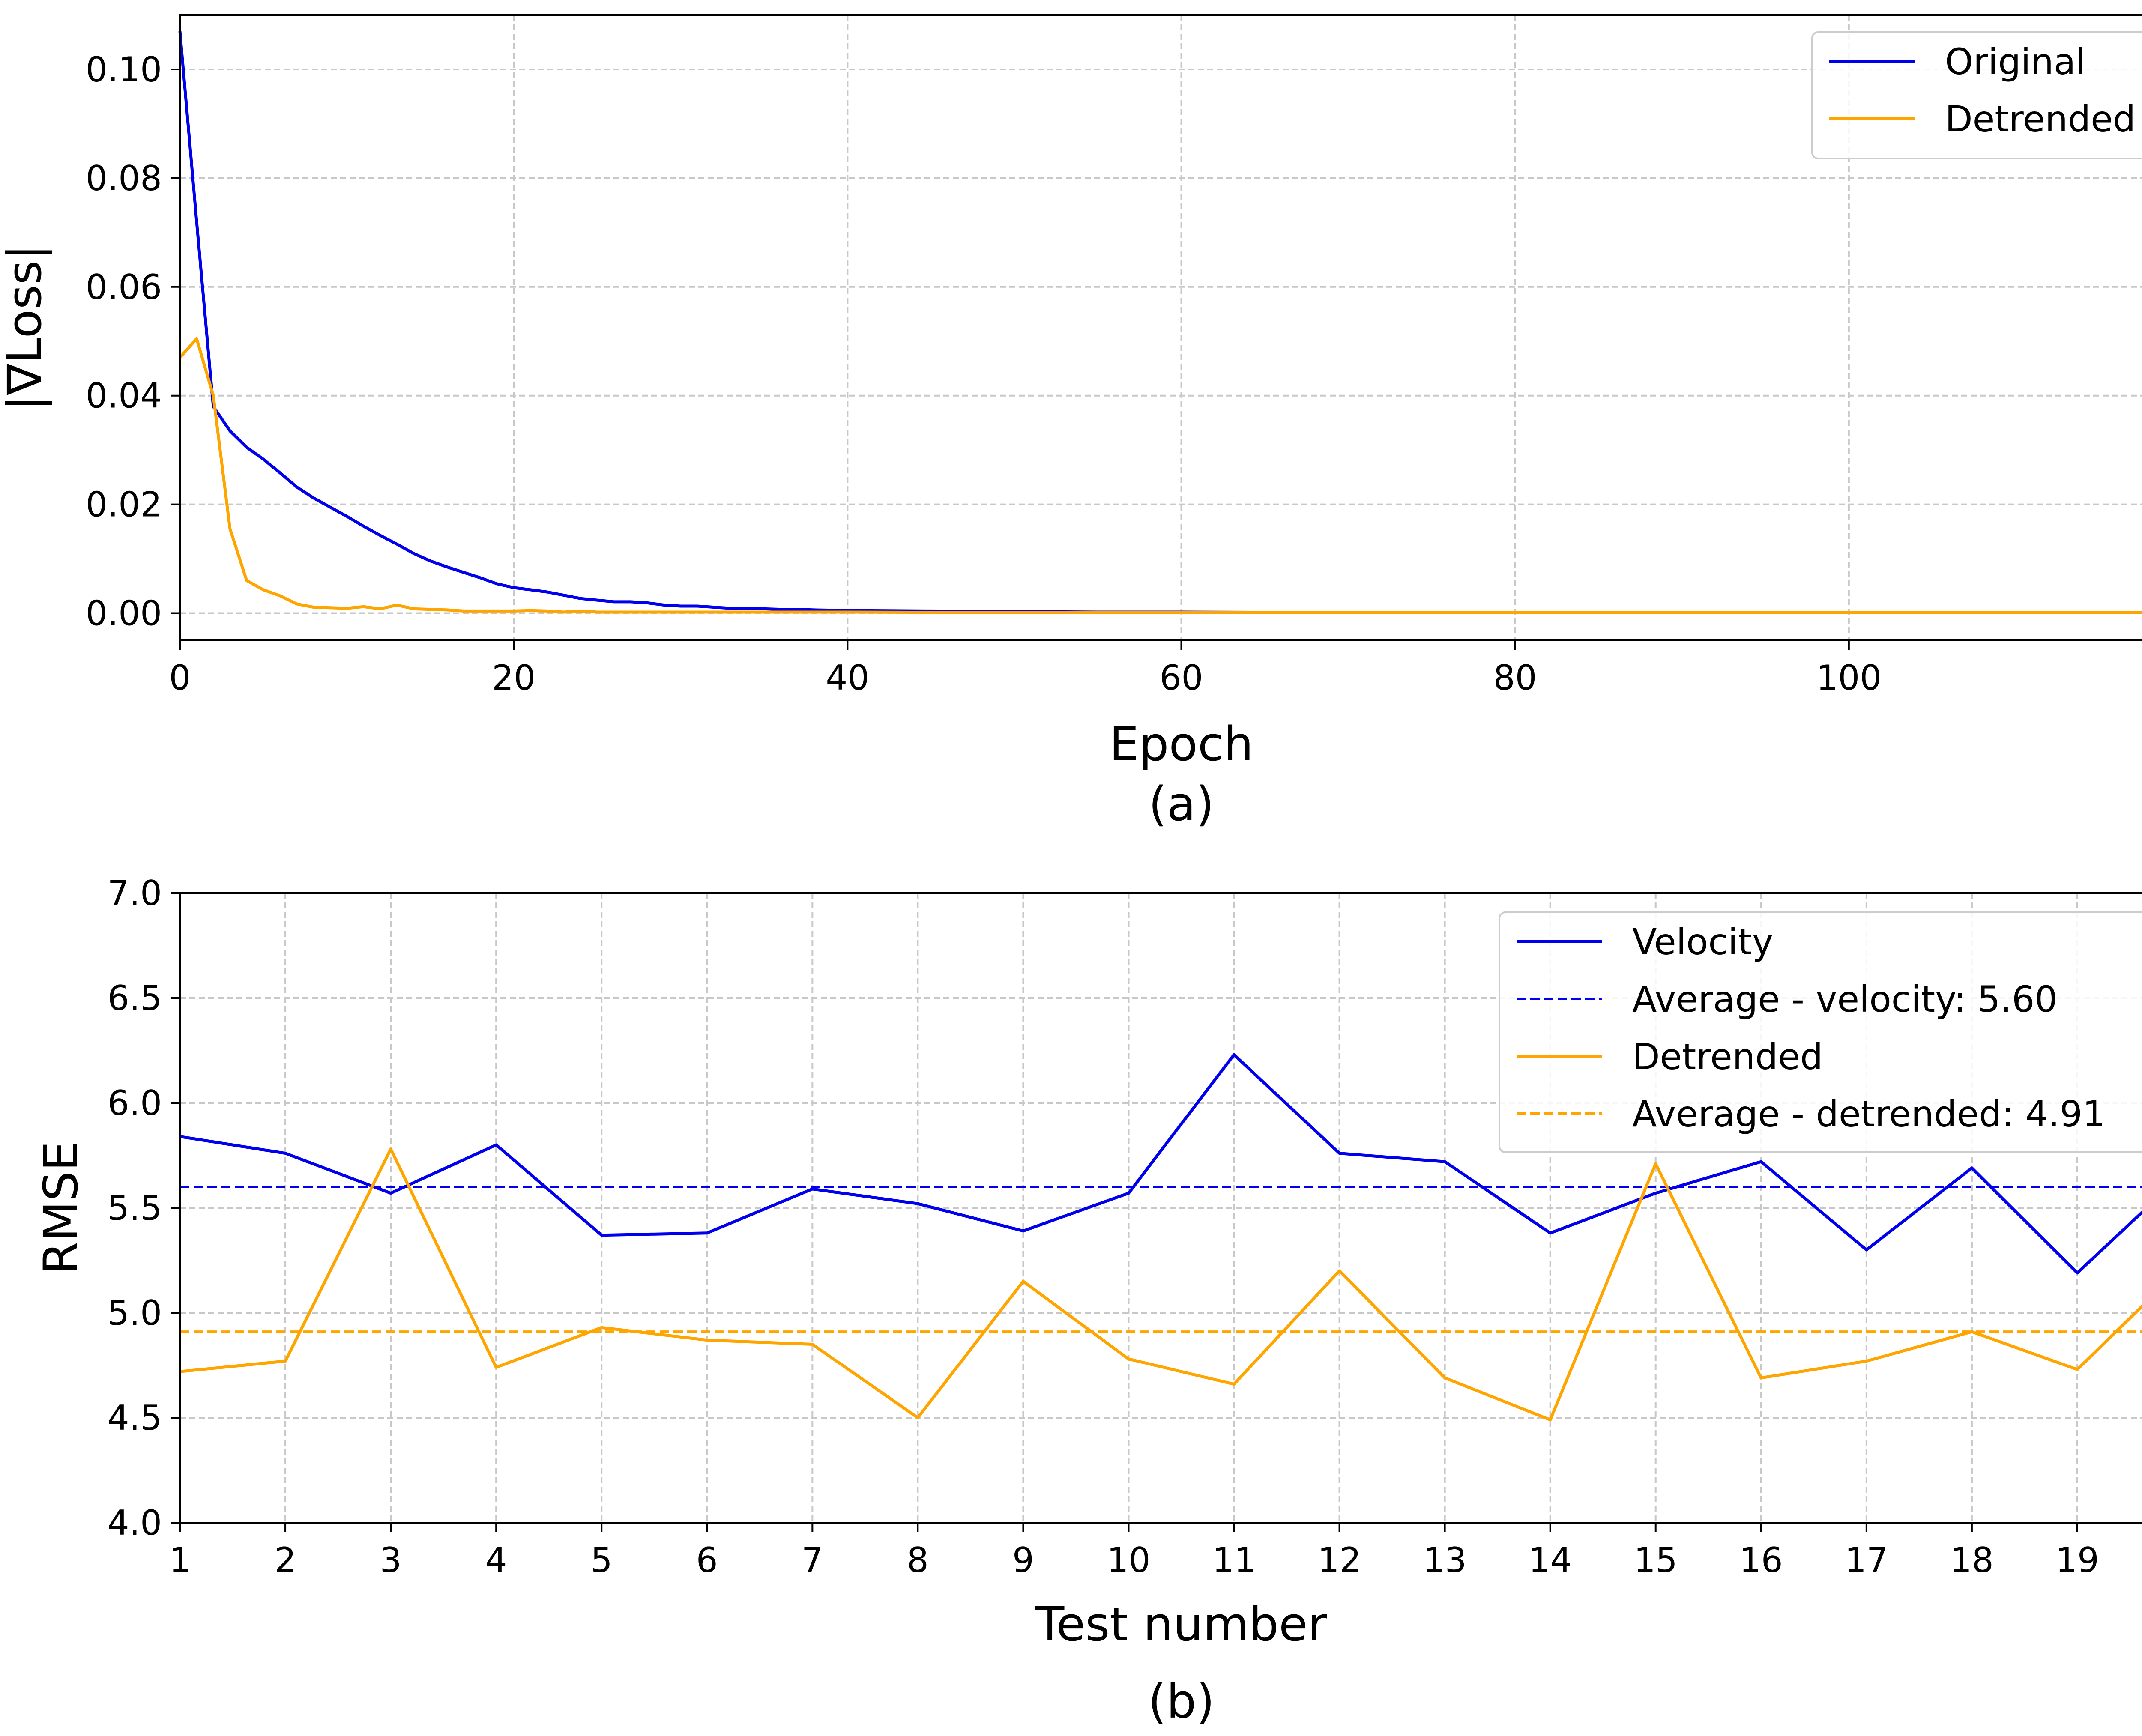 The height and width of the screenshot is (1736, 2142). I want to click on x-tick-label: 8, so click(918, 1560).